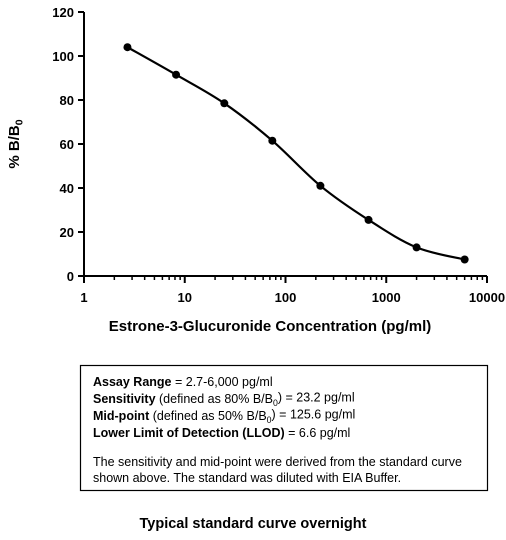 Image resolution: width=506 pixels, height=540 pixels. What do you see at coordinates (386, 297) in the screenshot?
I see `x-tick-label: 1000` at bounding box center [386, 297].